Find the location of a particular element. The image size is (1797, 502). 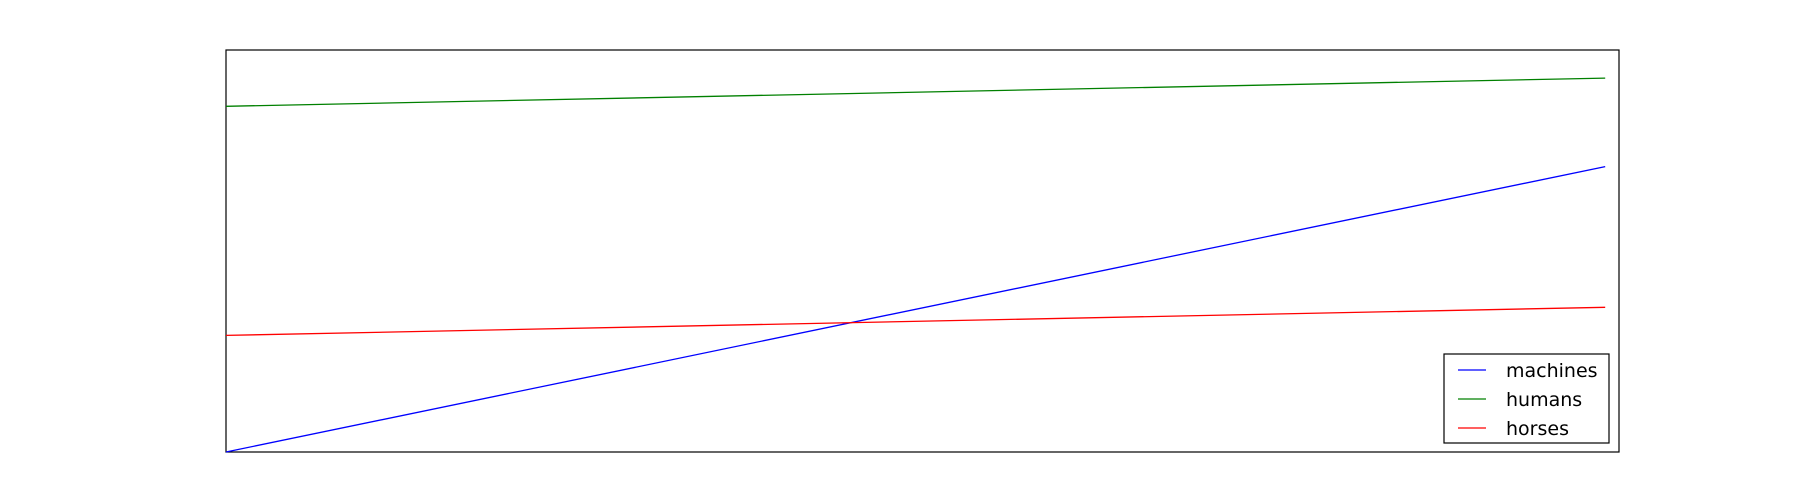

series-line-humans is located at coordinates (915, 92).